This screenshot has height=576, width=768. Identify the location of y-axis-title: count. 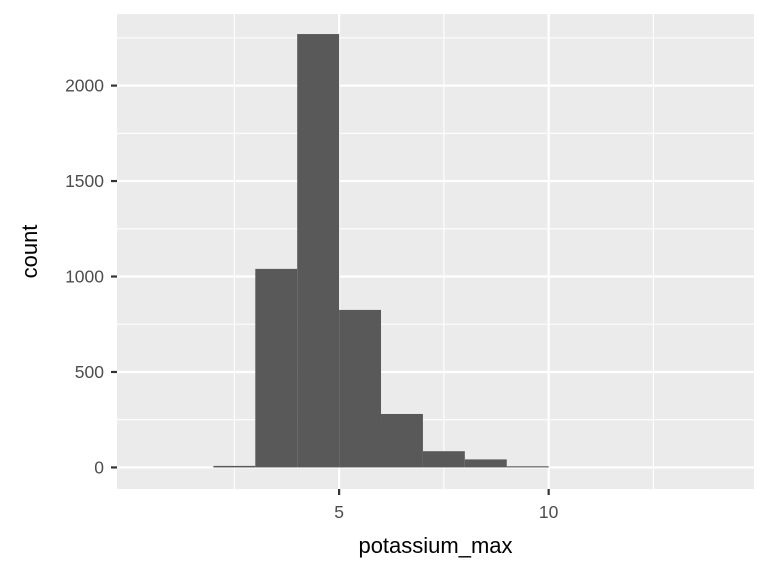
(29, 252).